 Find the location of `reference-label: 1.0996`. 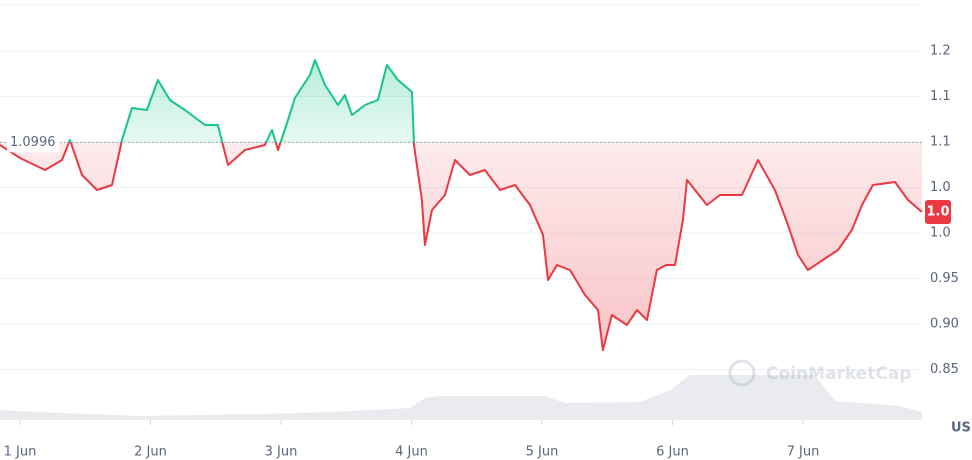

reference-label: 1.0996 is located at coordinates (33, 142).